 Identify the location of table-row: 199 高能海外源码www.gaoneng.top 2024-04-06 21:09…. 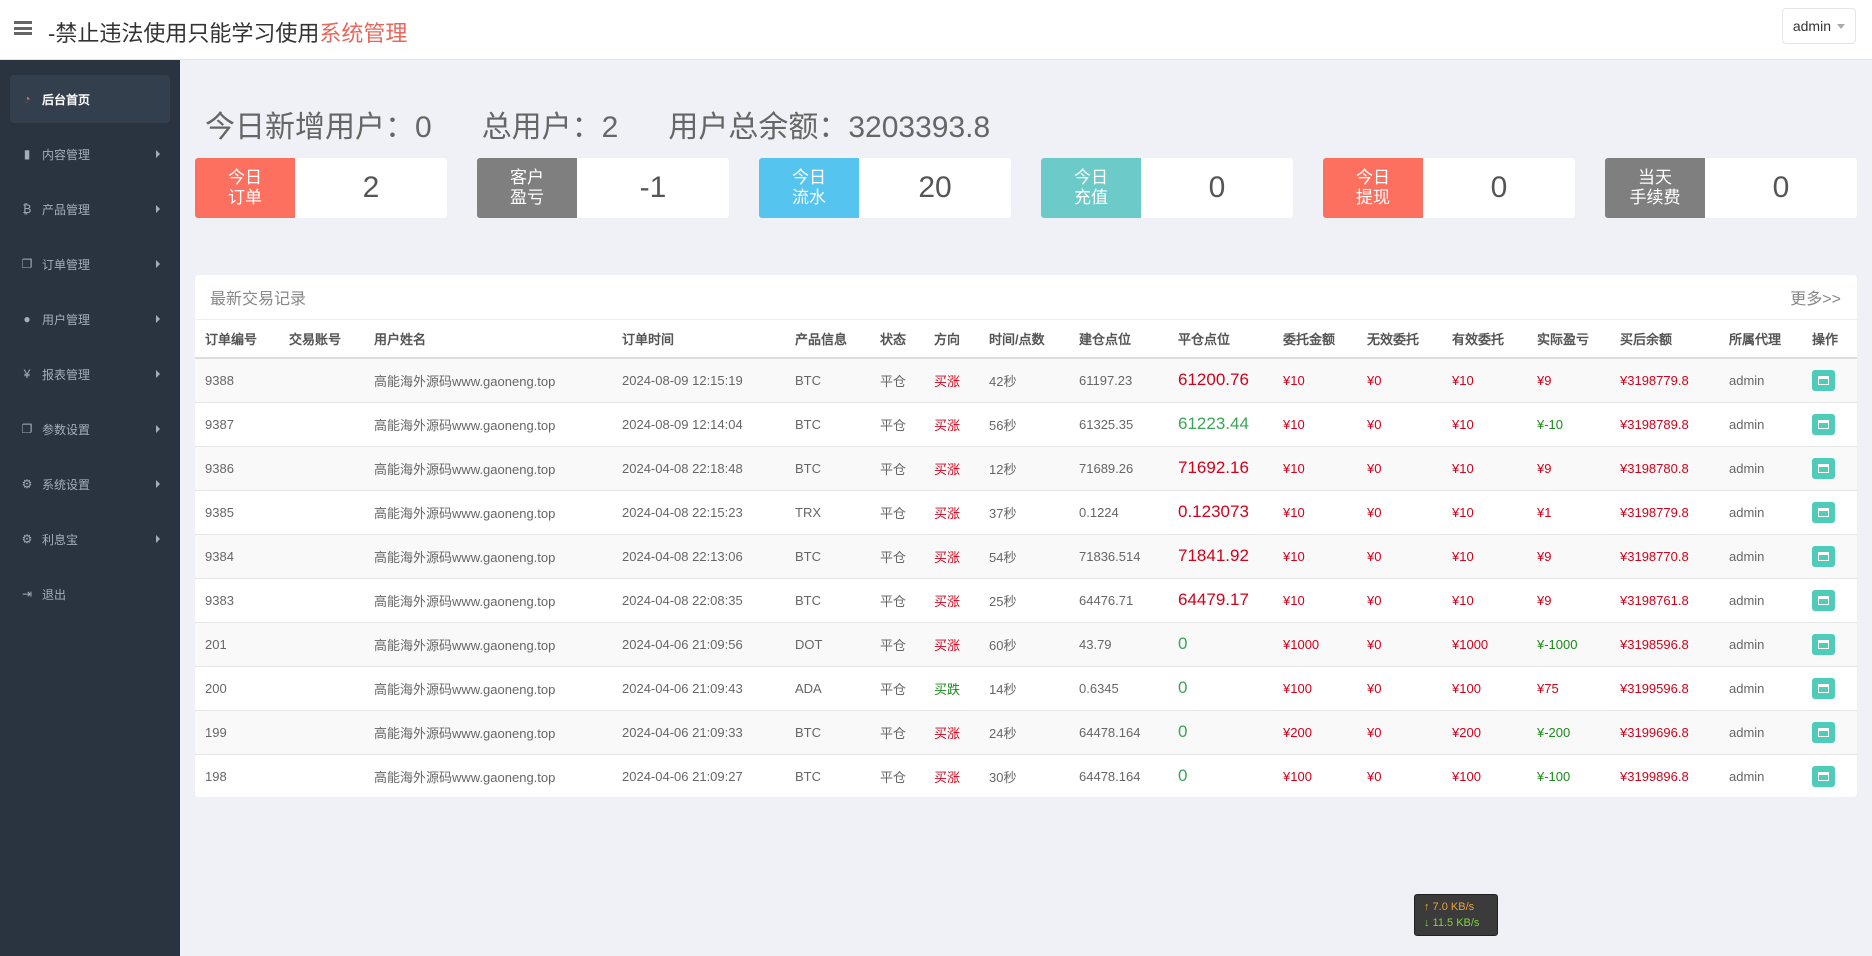
(1026, 731).